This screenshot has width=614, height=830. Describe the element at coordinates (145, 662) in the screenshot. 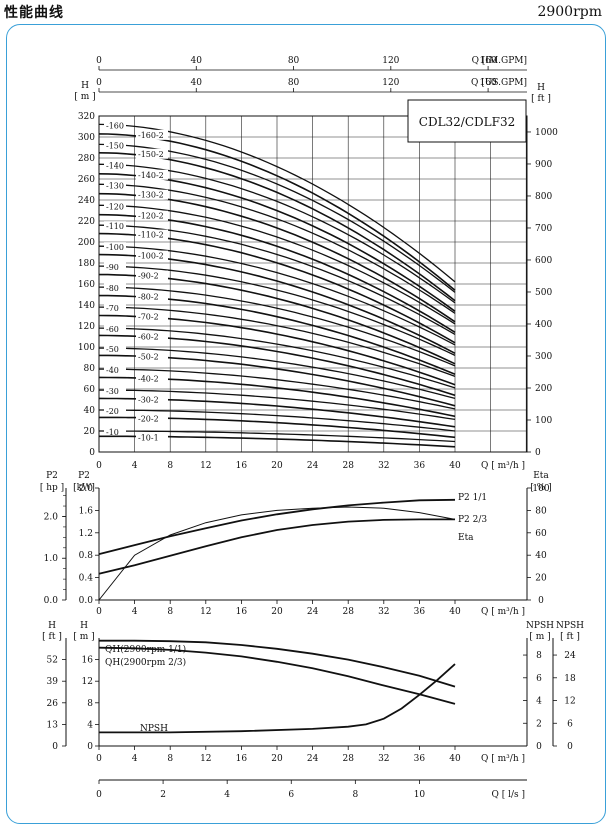

I see `series-label-qh-reduced: QH(2900rpm 2/3)` at that location.